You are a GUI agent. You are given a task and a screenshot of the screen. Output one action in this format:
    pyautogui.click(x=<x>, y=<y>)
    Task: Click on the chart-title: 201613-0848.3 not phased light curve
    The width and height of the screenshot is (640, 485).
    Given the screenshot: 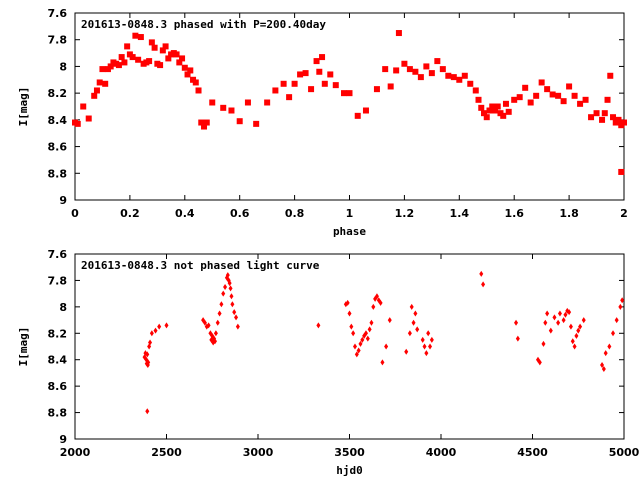 What is the action you would take?
    pyautogui.click(x=200, y=265)
    